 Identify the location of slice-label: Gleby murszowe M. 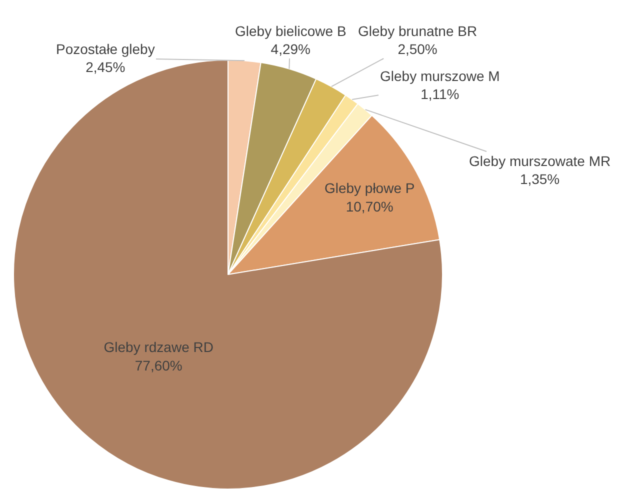
(440, 76).